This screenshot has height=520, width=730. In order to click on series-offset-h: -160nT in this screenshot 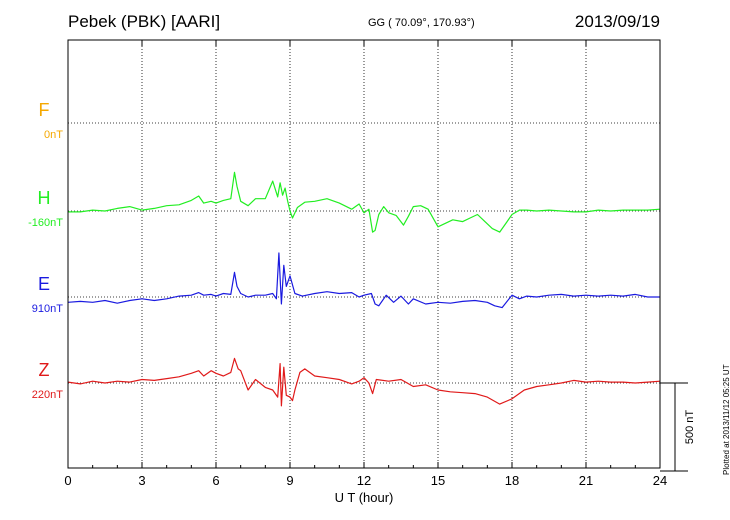, I will do `click(45, 223)`.